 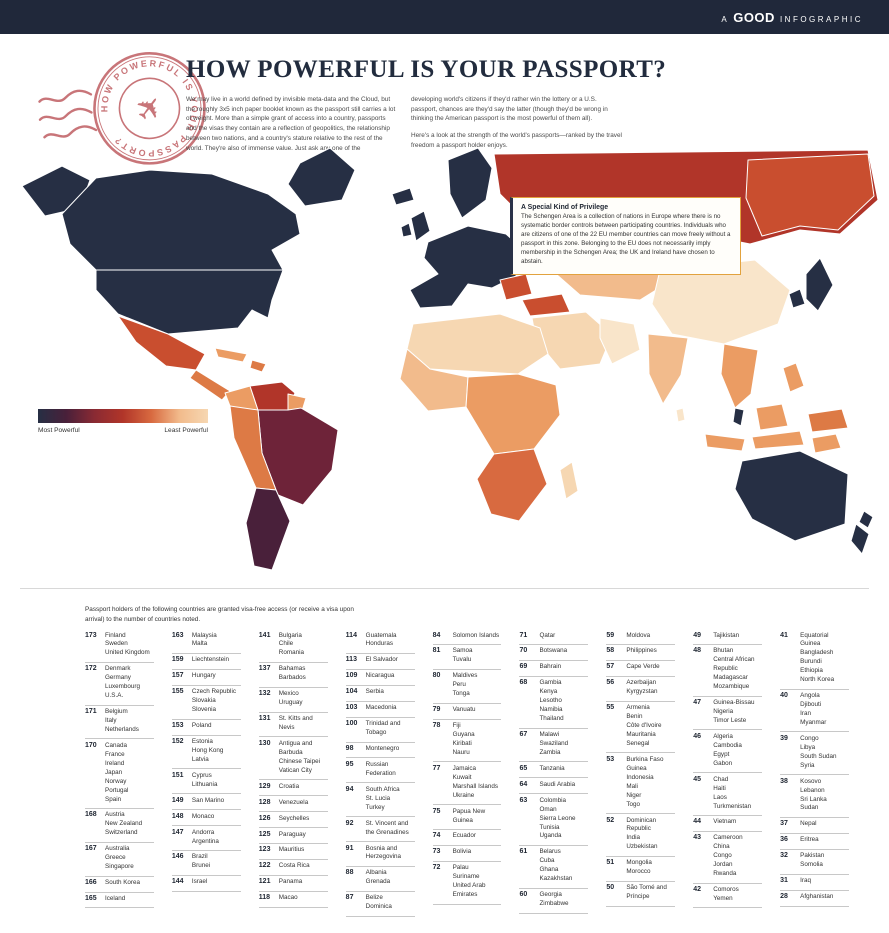 I want to click on rank-entry: 78 Fiji Guyana Kiribati Nauru, so click(x=467, y=741).